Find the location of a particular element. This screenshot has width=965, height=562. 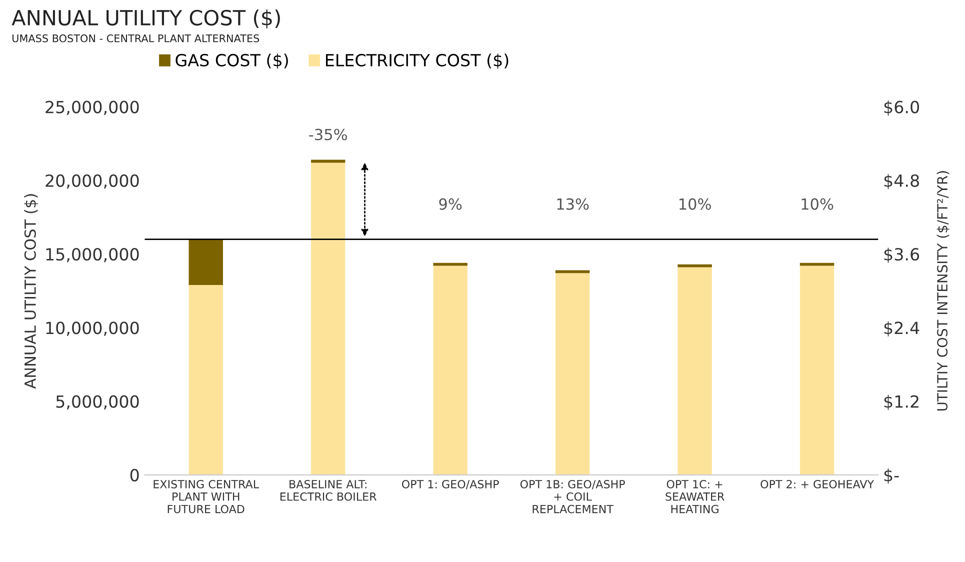

y-tick-label: 15,000,000 is located at coordinates (92, 255).